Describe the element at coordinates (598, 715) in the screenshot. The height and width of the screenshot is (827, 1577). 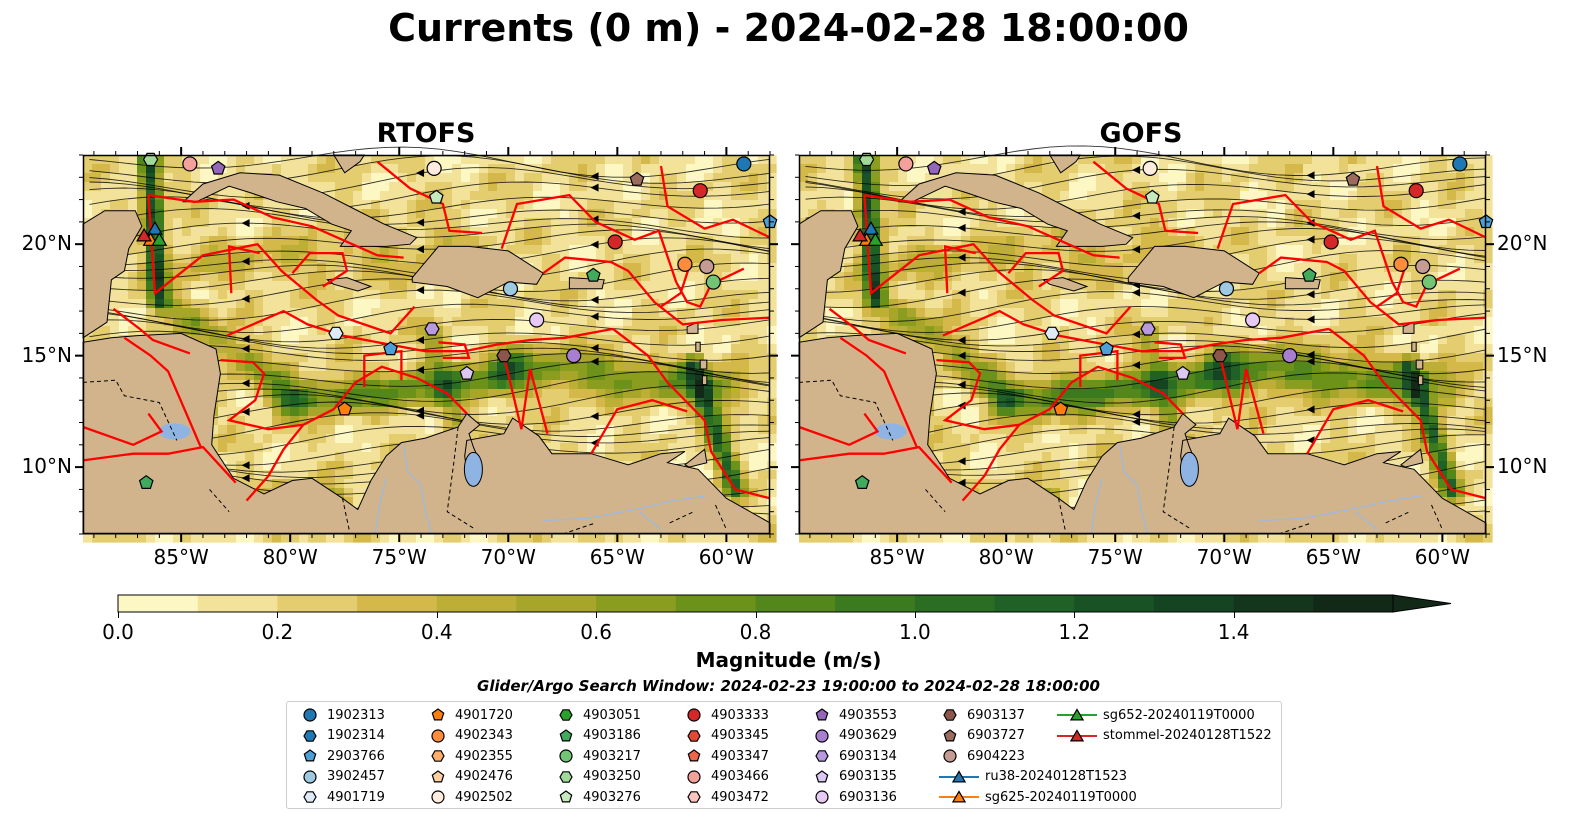
I see `legend-item: 4903051` at that location.